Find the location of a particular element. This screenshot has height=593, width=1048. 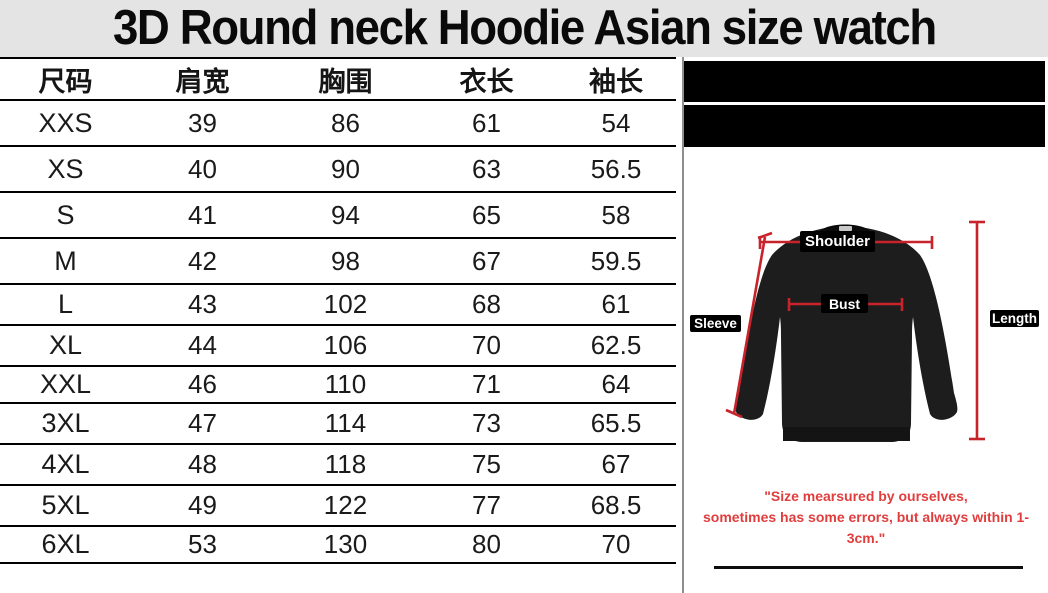

hoodie-hem-band is located at coordinates (846, 434).